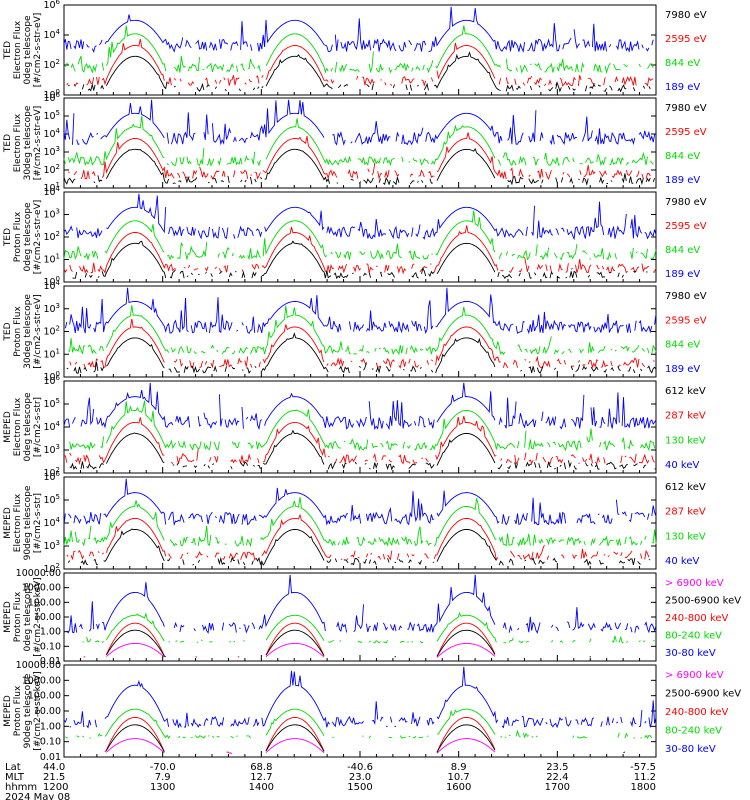 The width and height of the screenshot is (750, 800). I want to click on footer-row-label: hhmm, so click(21, 787).